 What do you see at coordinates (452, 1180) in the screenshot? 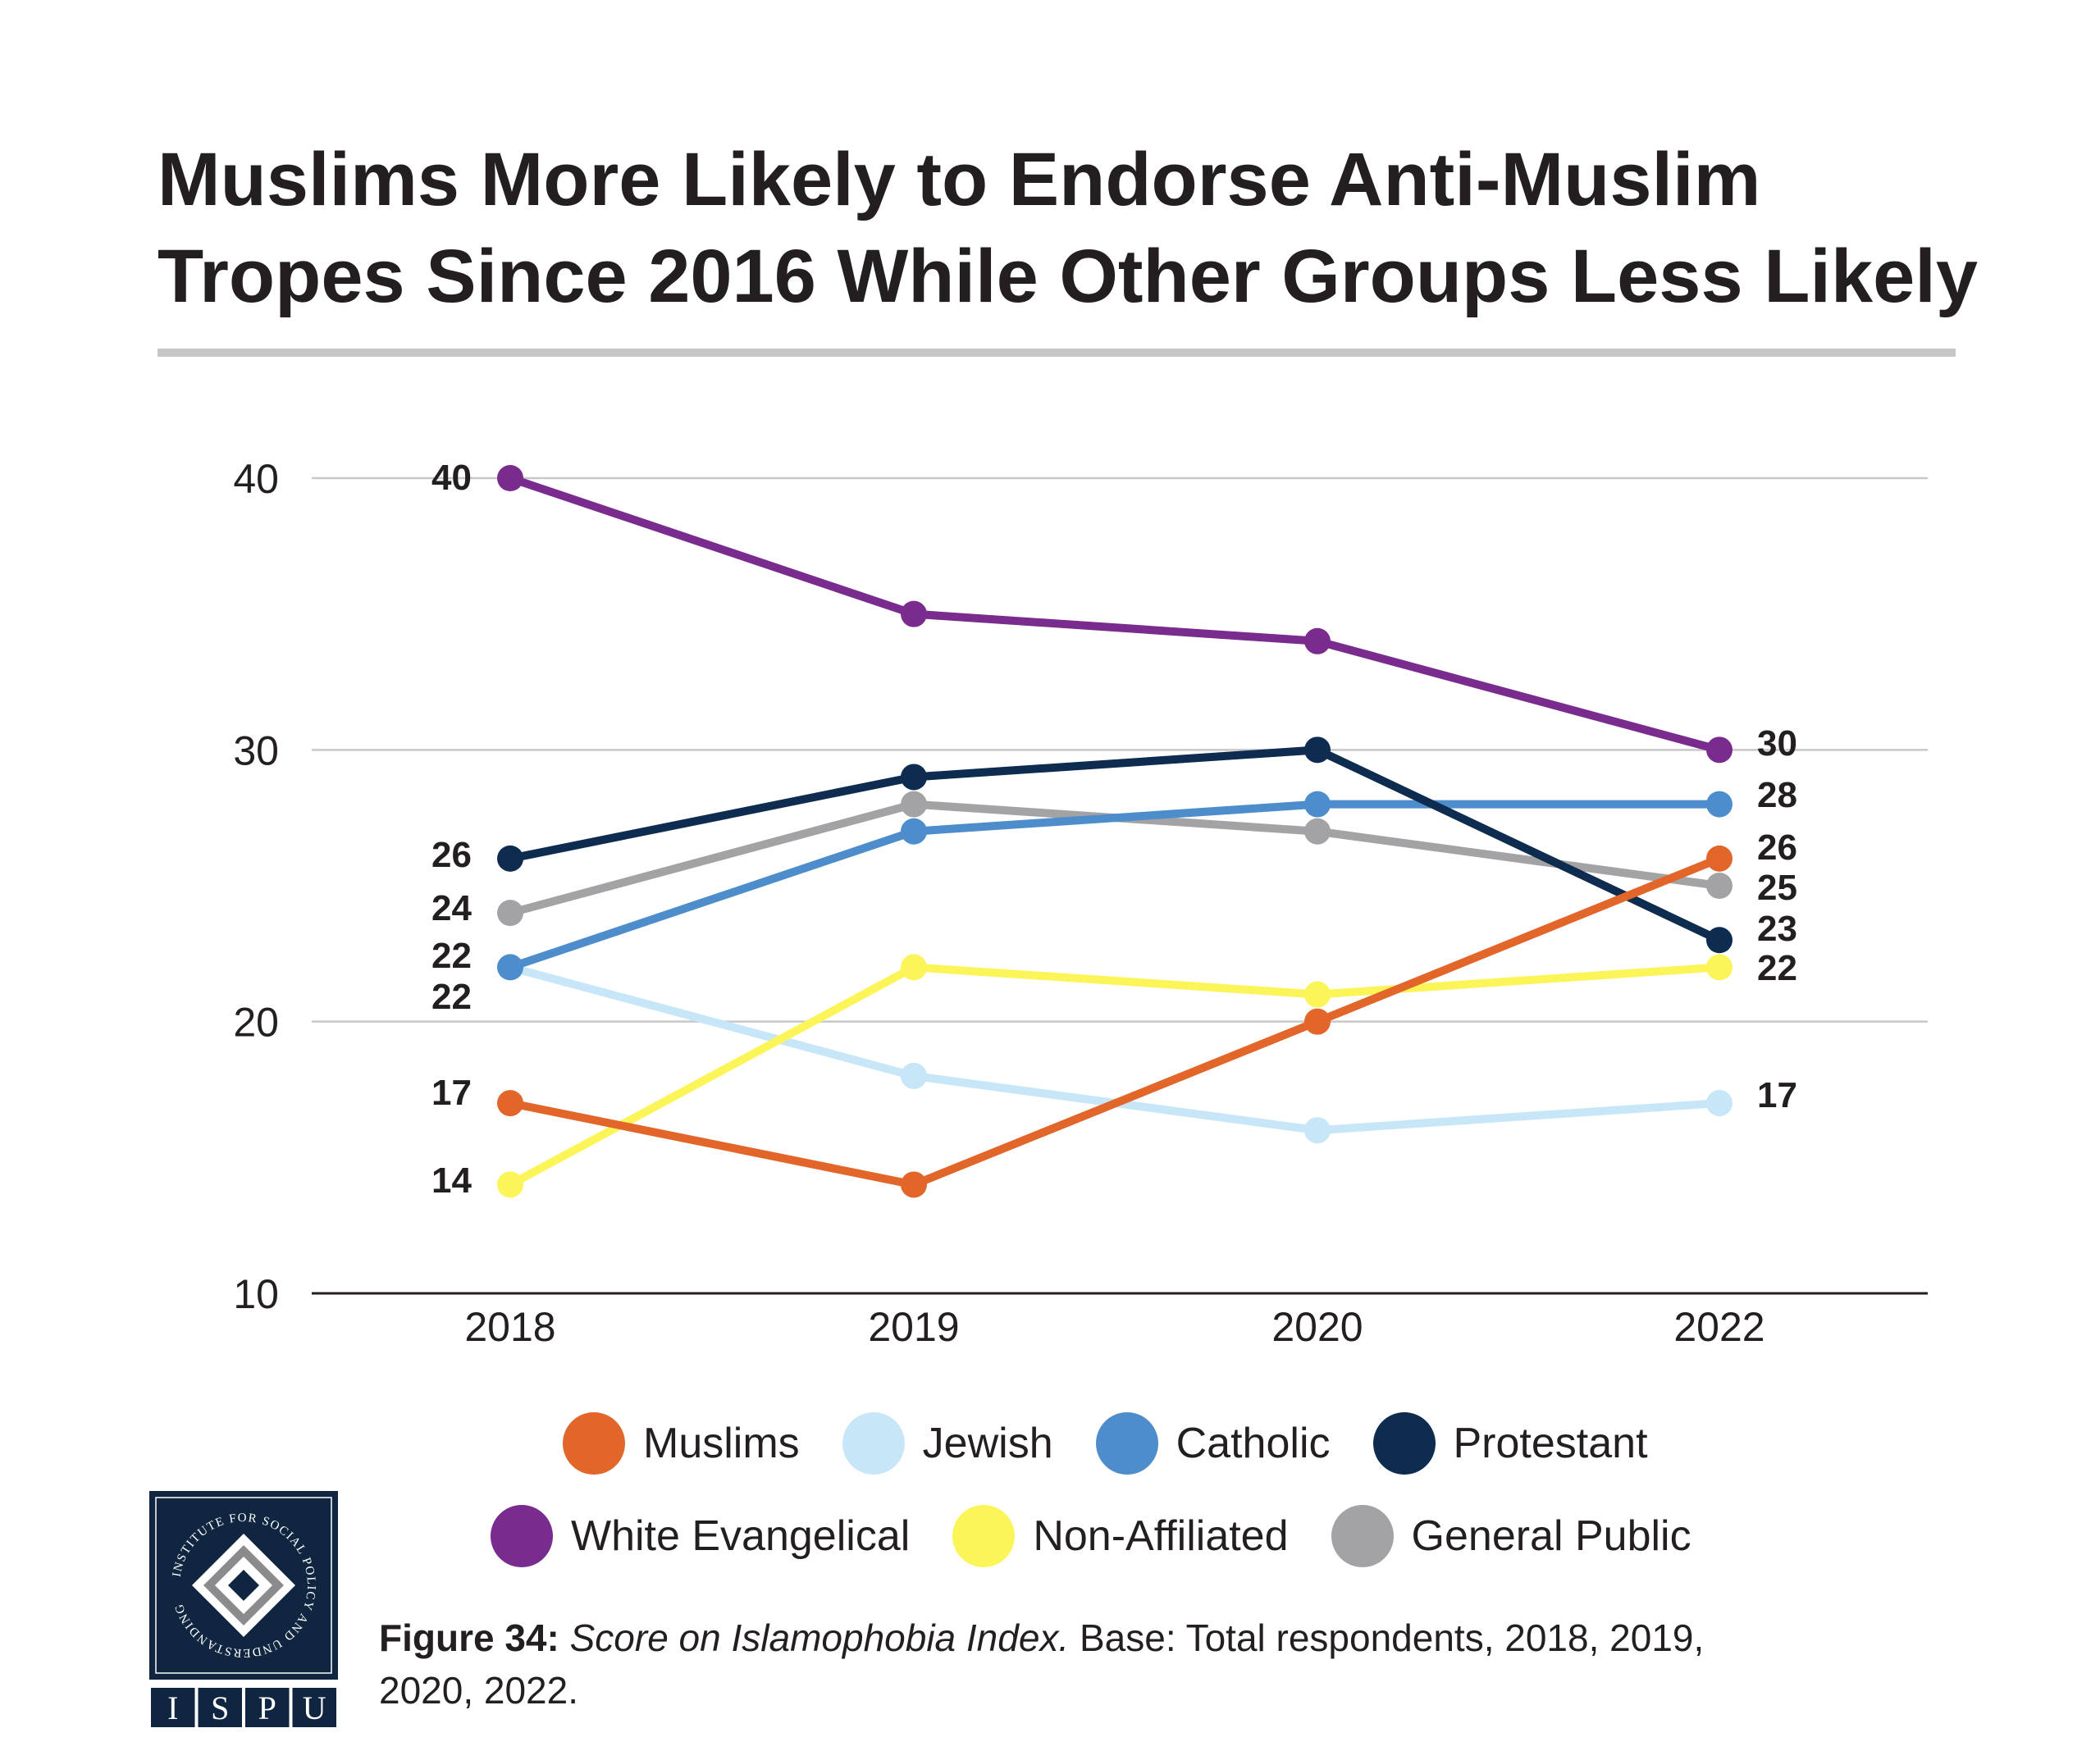
I see `start-value-label: 14` at bounding box center [452, 1180].